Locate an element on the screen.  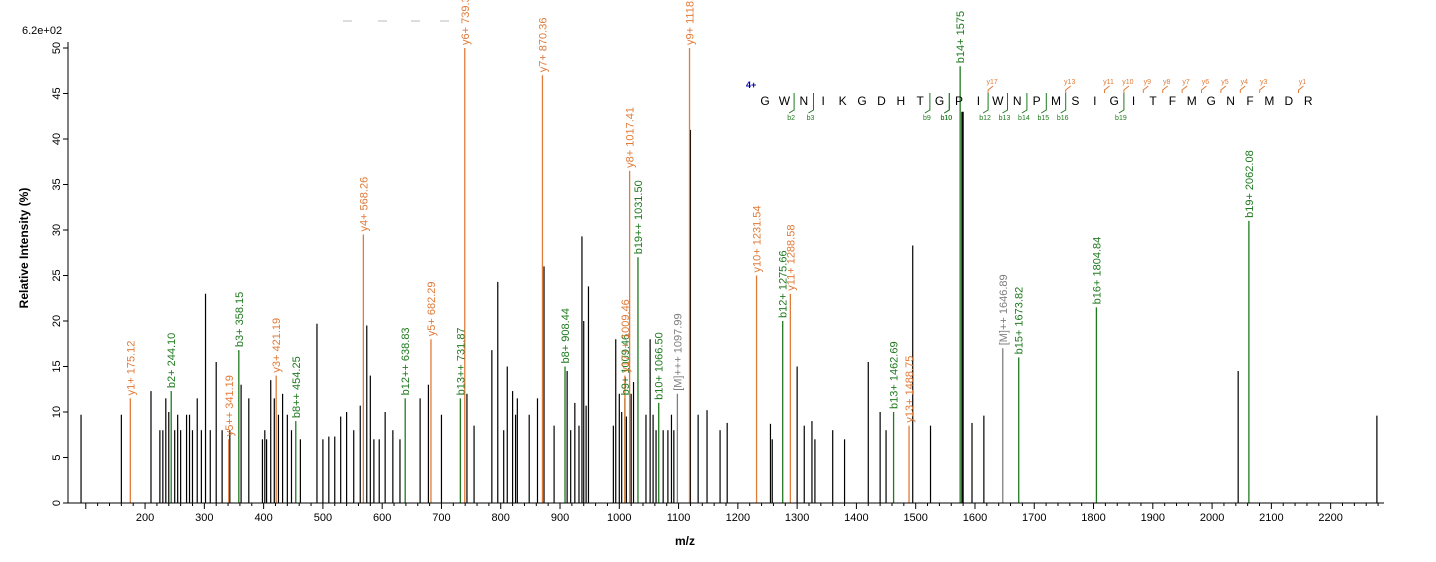
b-ion-label: b3 is located at coordinates (811, 118).